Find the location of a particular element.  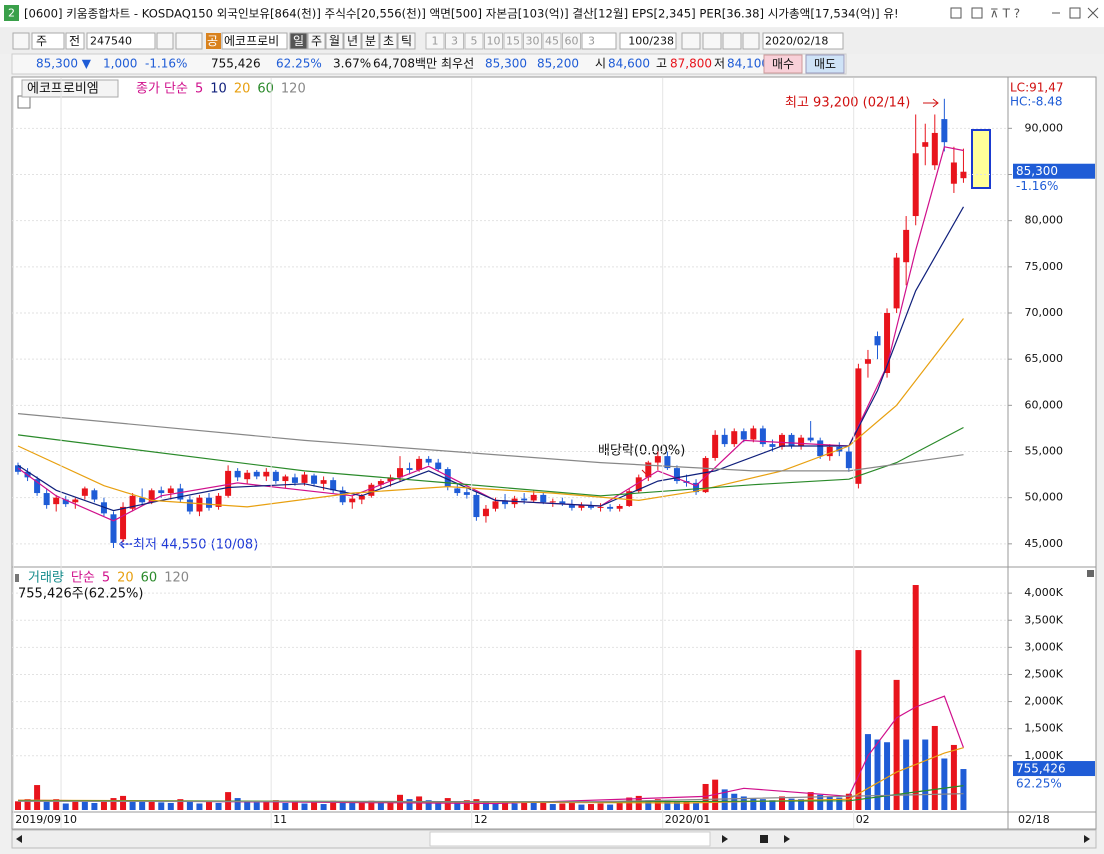

nav-buttons is located at coordinates (553, 839).